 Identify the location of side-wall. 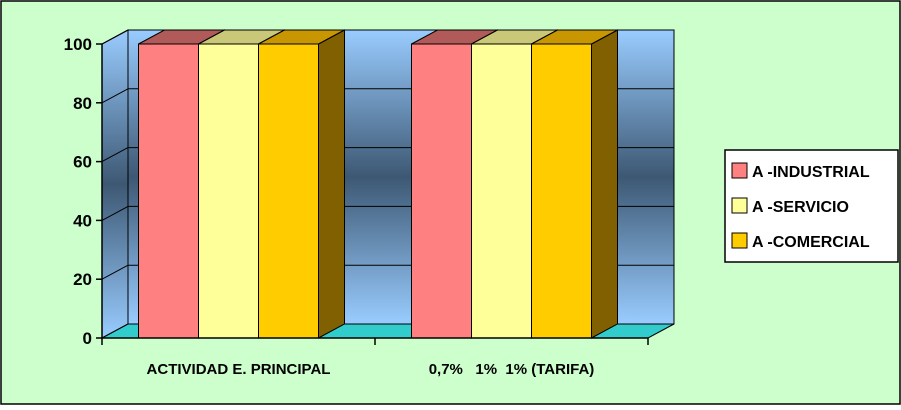
(115, 184).